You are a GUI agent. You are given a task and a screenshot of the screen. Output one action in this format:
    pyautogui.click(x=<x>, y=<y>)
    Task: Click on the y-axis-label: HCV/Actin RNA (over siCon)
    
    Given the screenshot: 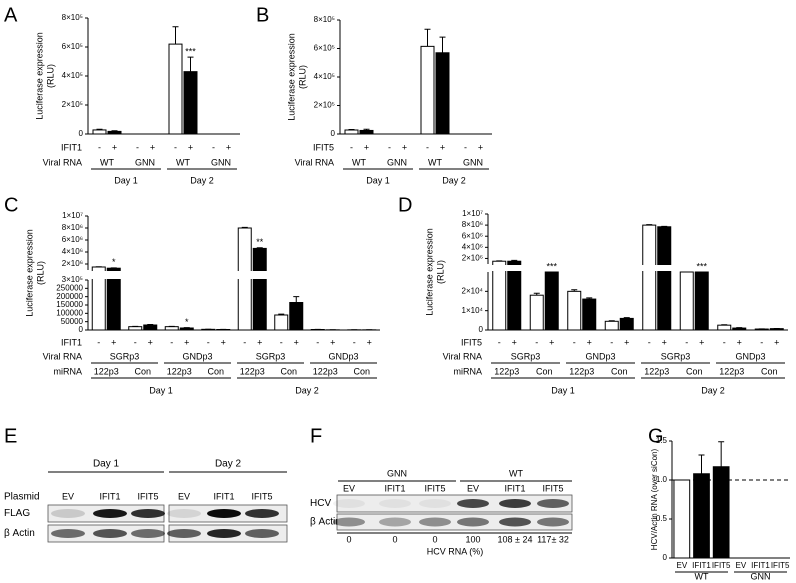 What is the action you would take?
    pyautogui.click(x=654, y=499)
    